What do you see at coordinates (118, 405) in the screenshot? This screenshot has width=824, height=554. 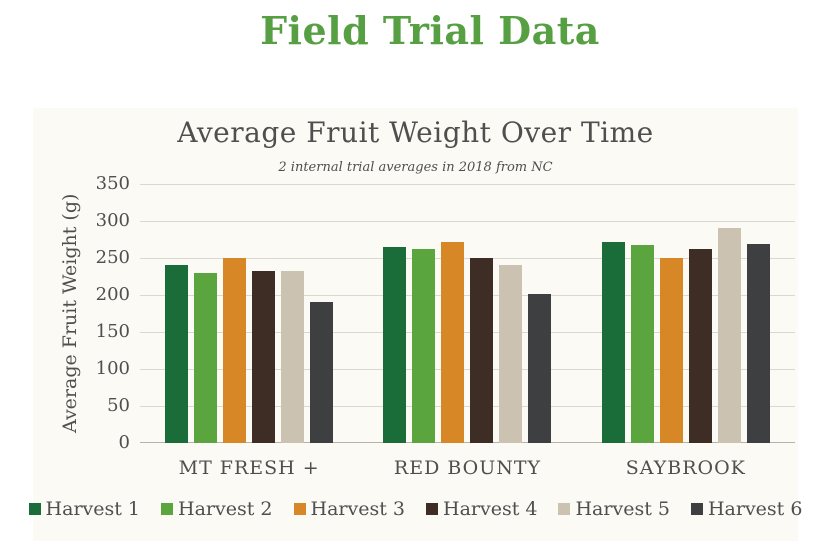 I see `y-tick-label-50: 50` at bounding box center [118, 405].